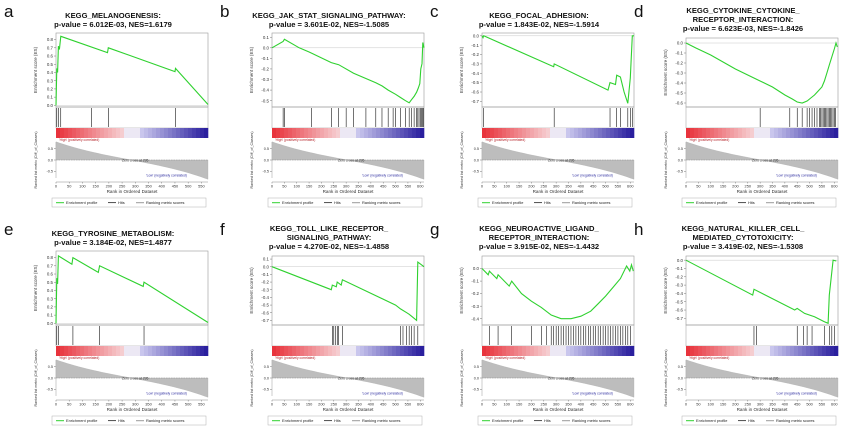 This screenshot has height=436, width=847. I want to click on legend-box, so click(129, 202).